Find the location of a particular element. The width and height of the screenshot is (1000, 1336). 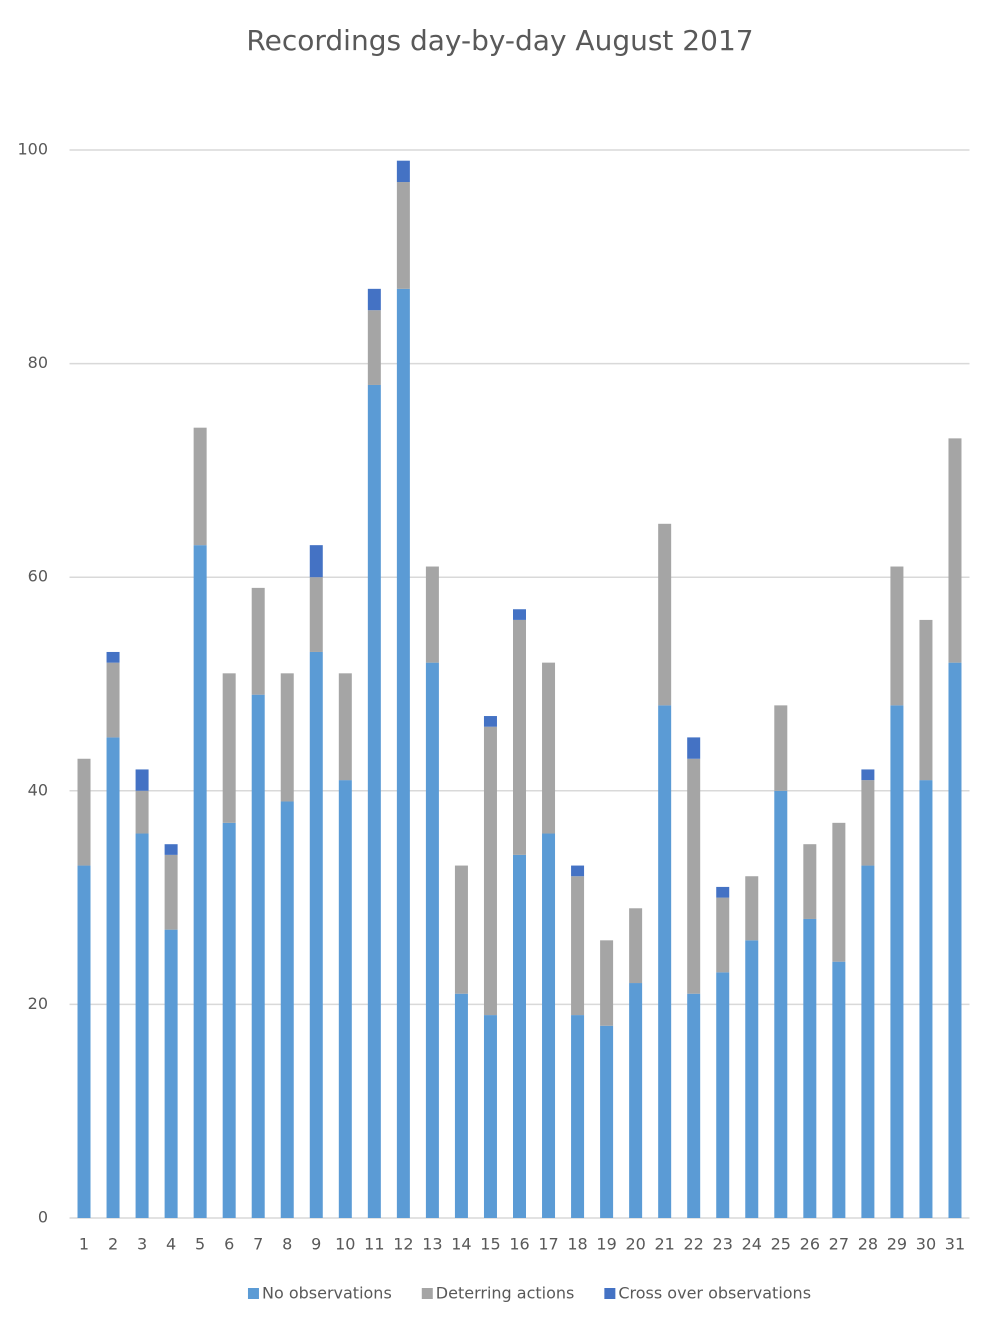

x-tick-label: 7 is located at coordinates (258, 1244).